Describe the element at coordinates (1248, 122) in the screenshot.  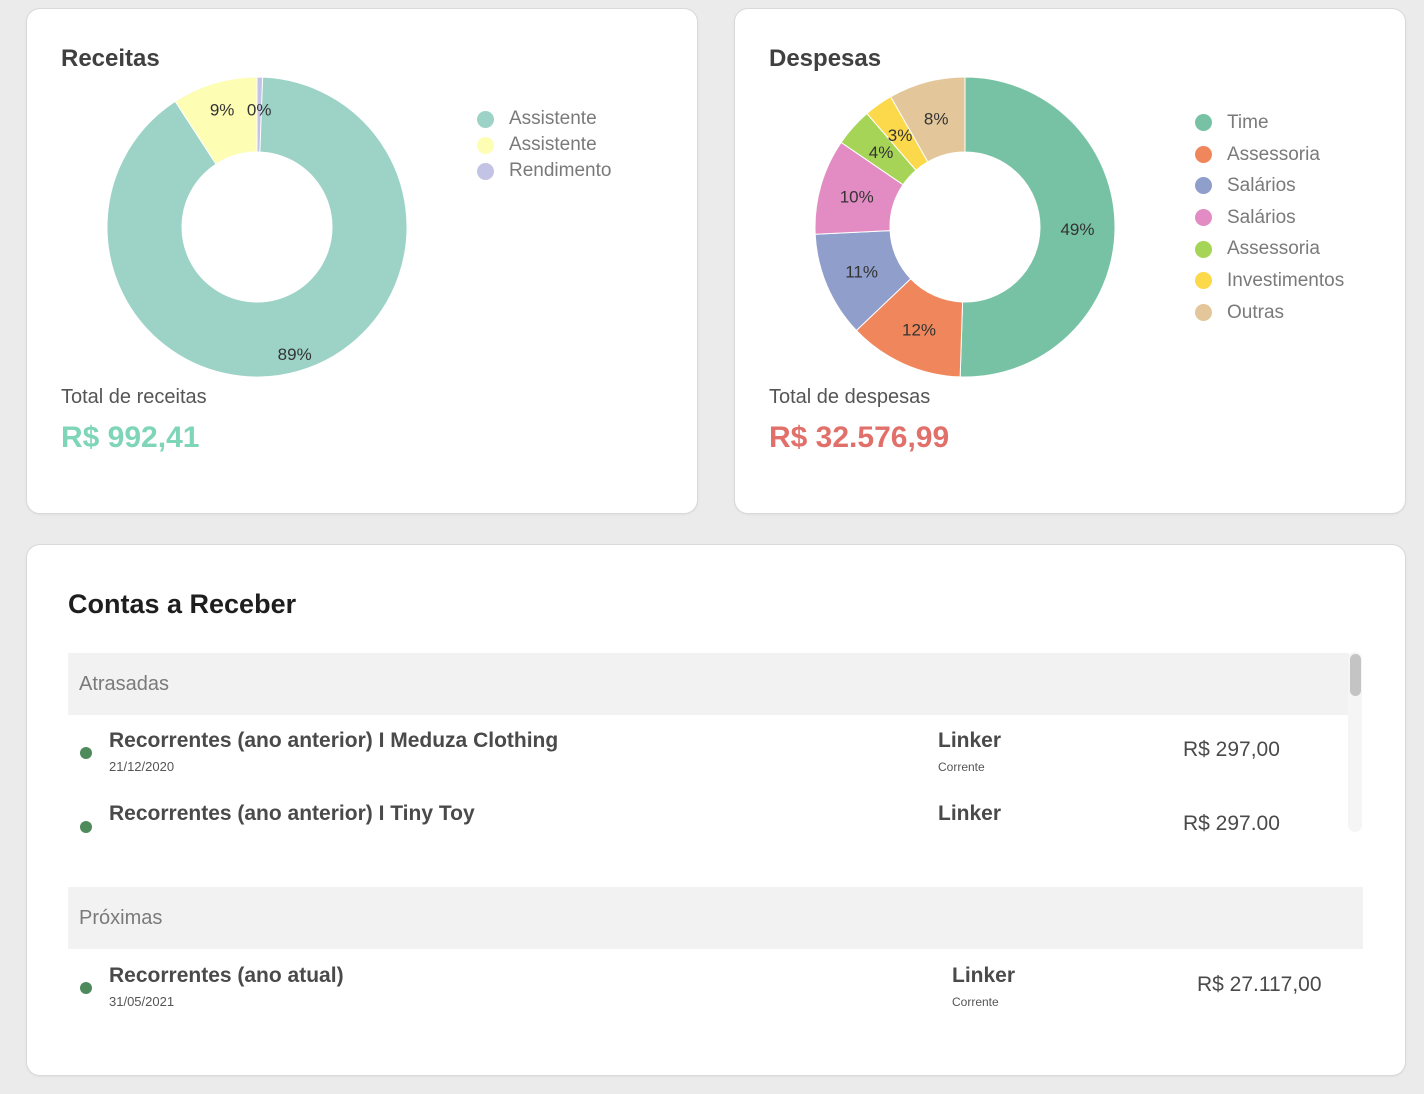
I see `legend-label: Time` at that location.